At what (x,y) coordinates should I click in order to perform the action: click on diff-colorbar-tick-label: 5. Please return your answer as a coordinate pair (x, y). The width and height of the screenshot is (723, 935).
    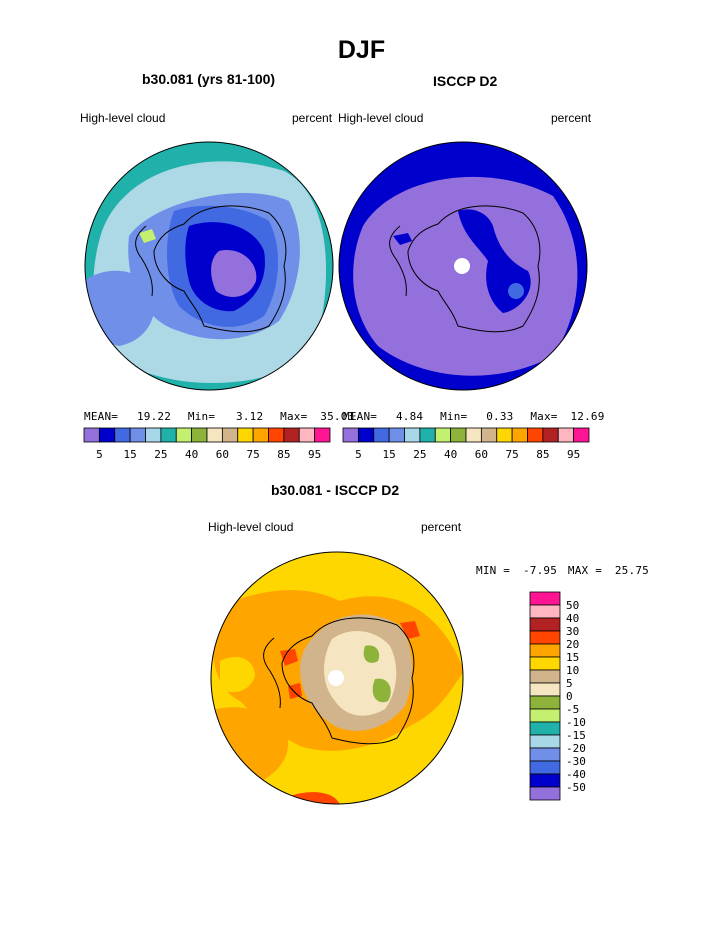
    Looking at the image, I should click on (569, 683).